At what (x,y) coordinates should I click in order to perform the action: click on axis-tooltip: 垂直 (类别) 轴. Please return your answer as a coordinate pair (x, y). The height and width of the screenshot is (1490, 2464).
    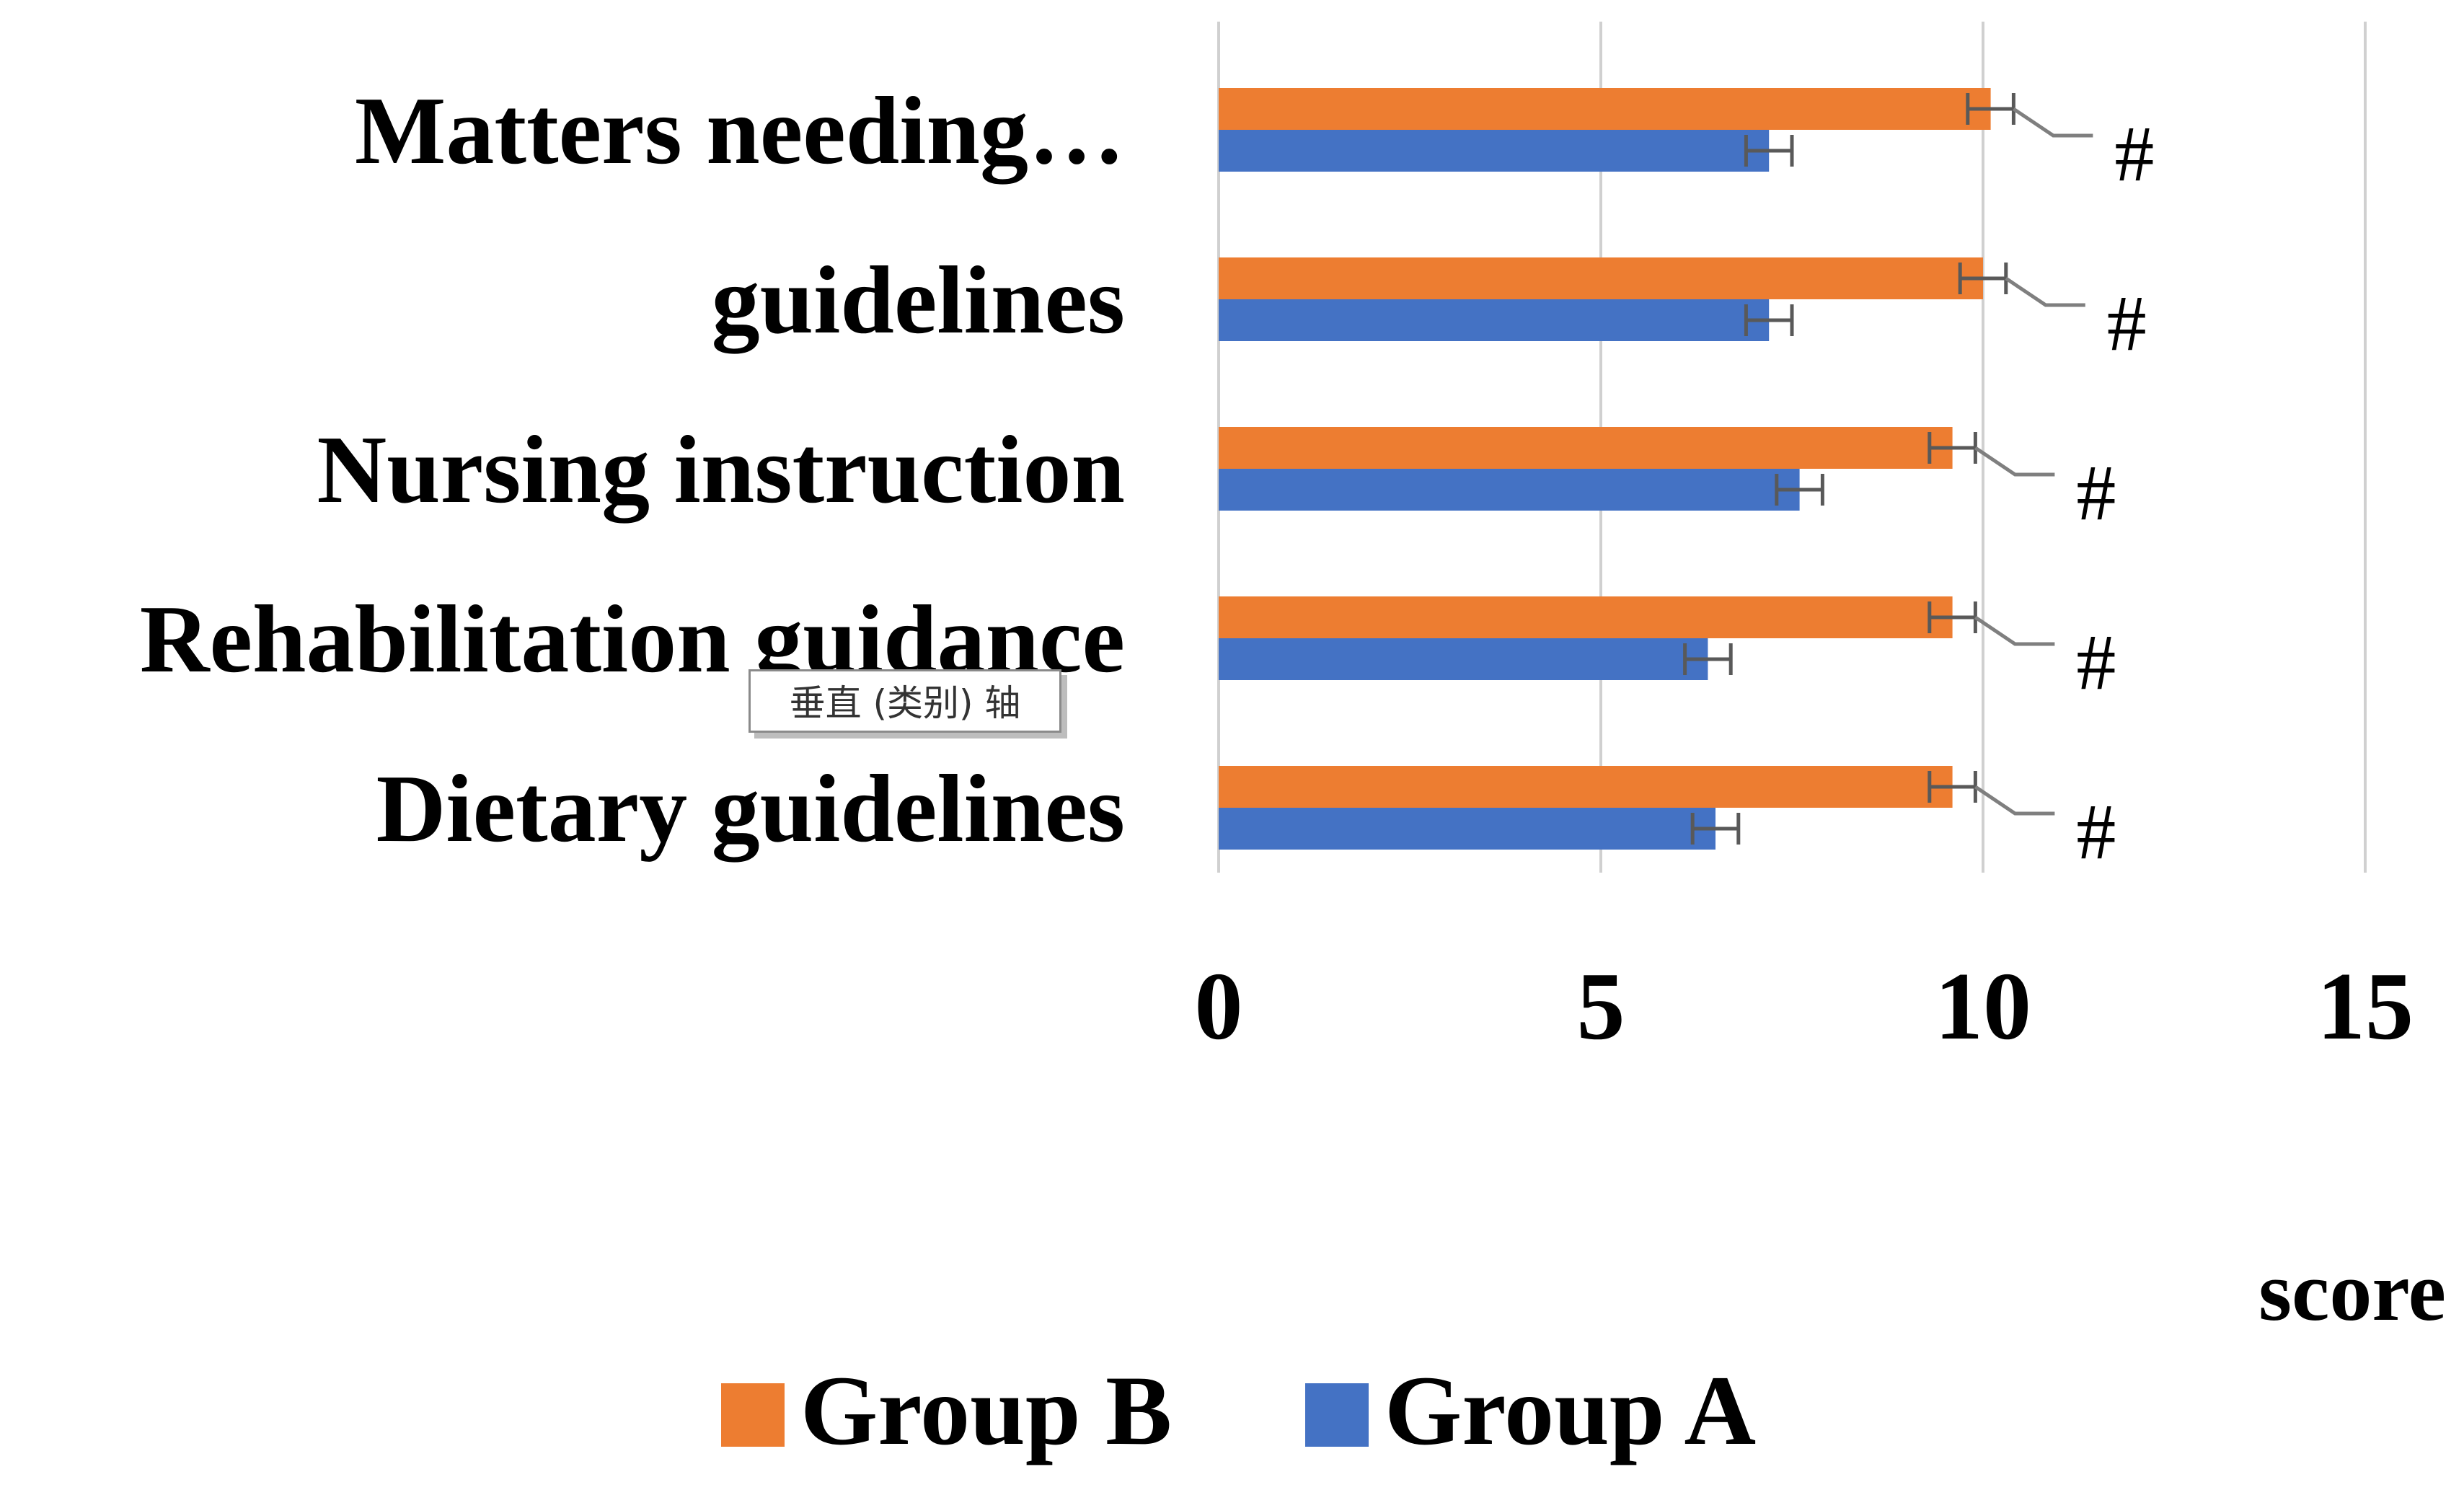
    Looking at the image, I should click on (905, 701).